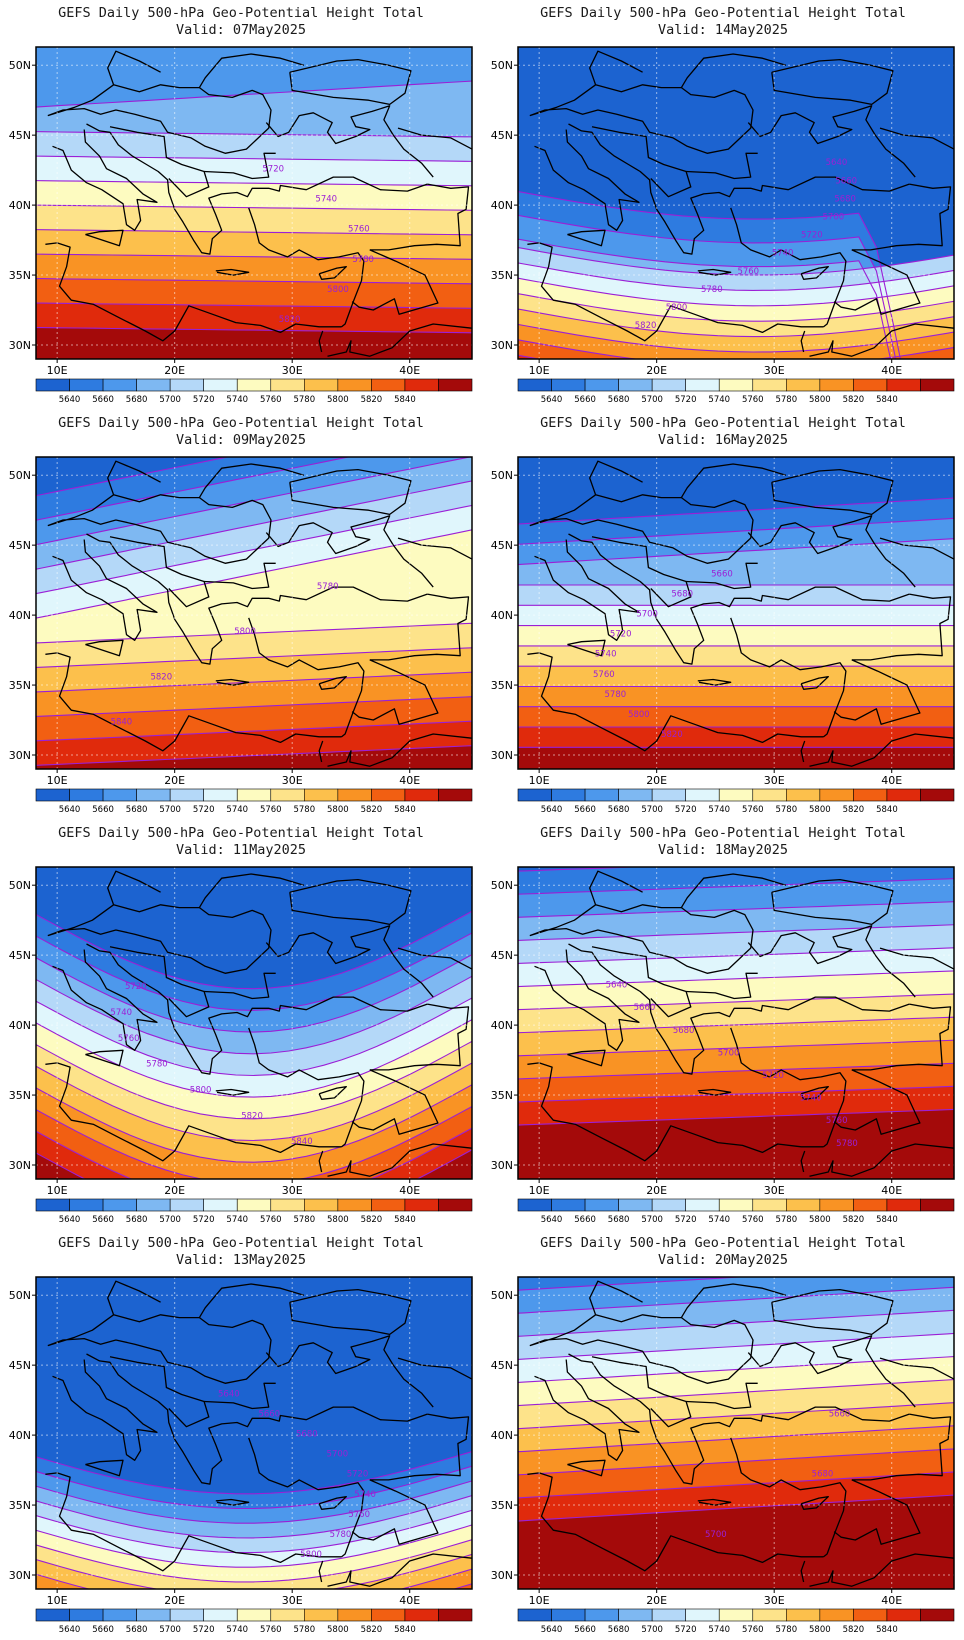 Image resolution: width=964 pixels, height=1640 pixels. What do you see at coordinates (229, 1394) in the screenshot?
I see `contour-label: 5640` at bounding box center [229, 1394].